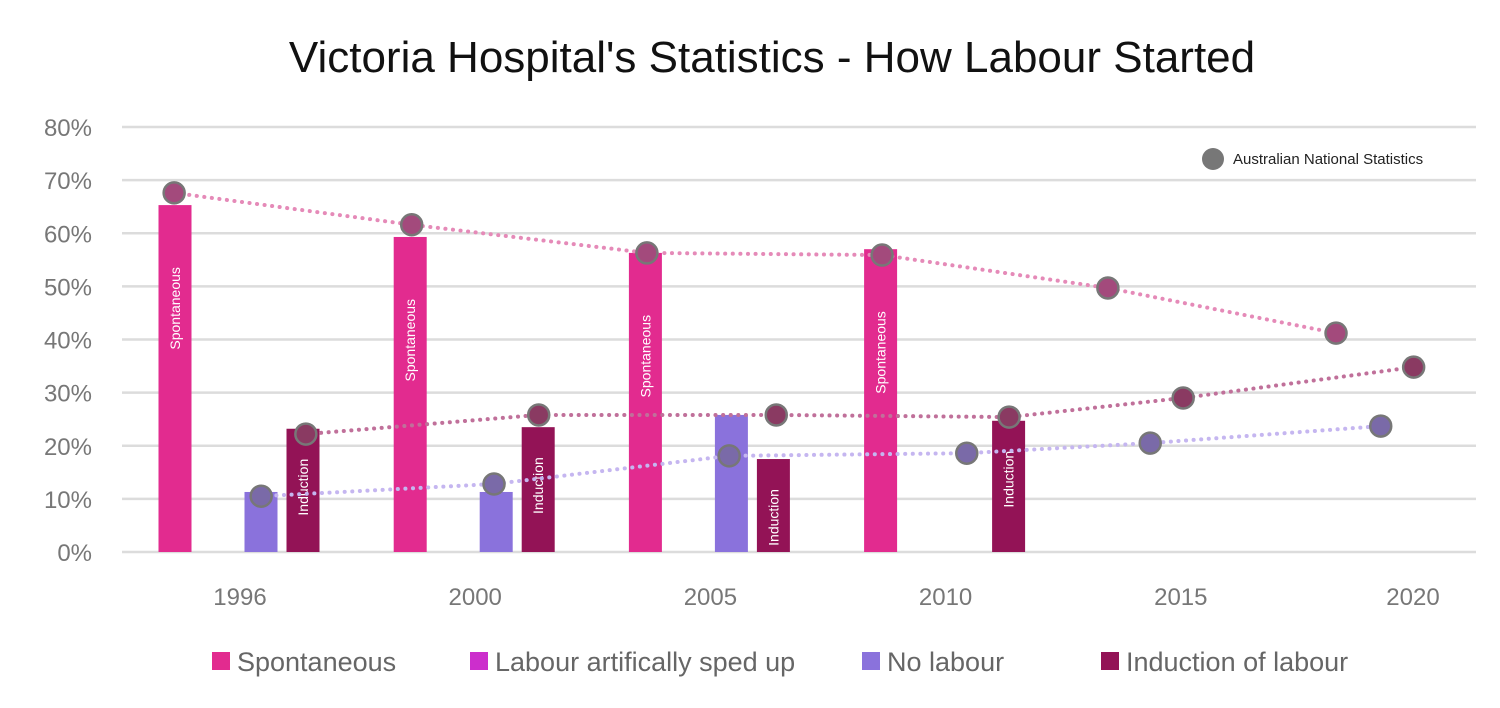  Describe the element at coordinates (1180, 597) in the screenshot. I see `x-tick-label: 2015` at that location.